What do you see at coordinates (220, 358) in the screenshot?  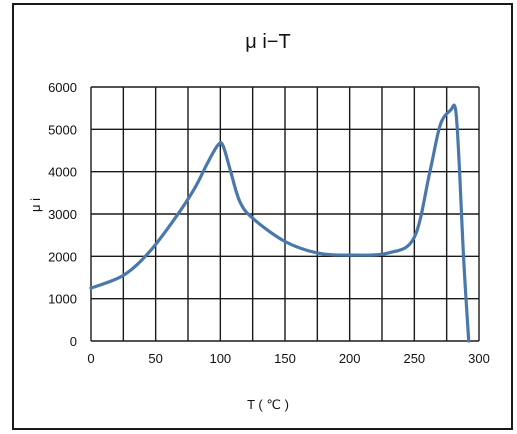 I see `x-tick-label: 100` at bounding box center [220, 358].